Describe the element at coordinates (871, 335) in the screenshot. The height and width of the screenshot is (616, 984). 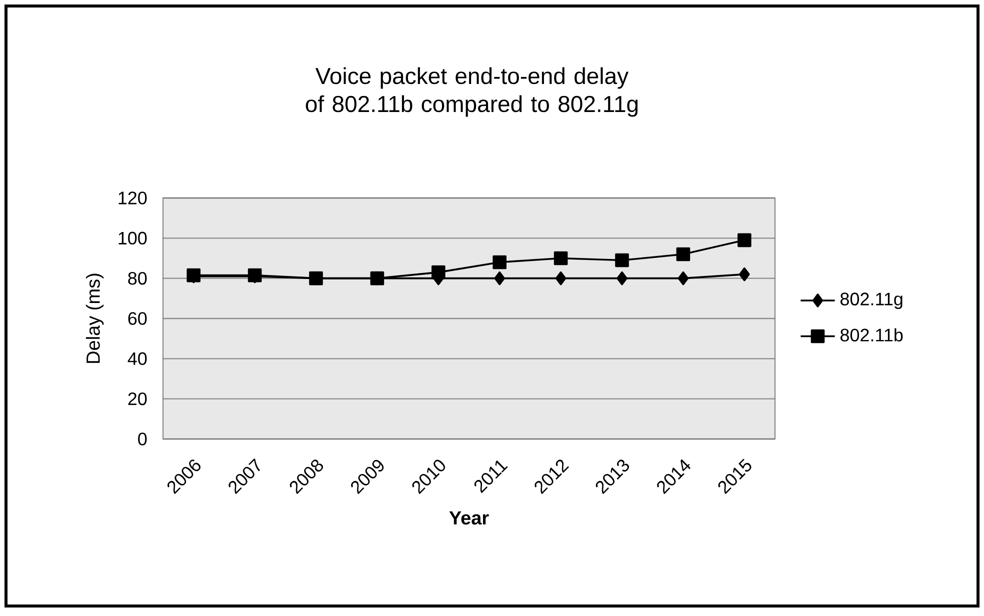
I see `legend-label: 802.11b` at that location.